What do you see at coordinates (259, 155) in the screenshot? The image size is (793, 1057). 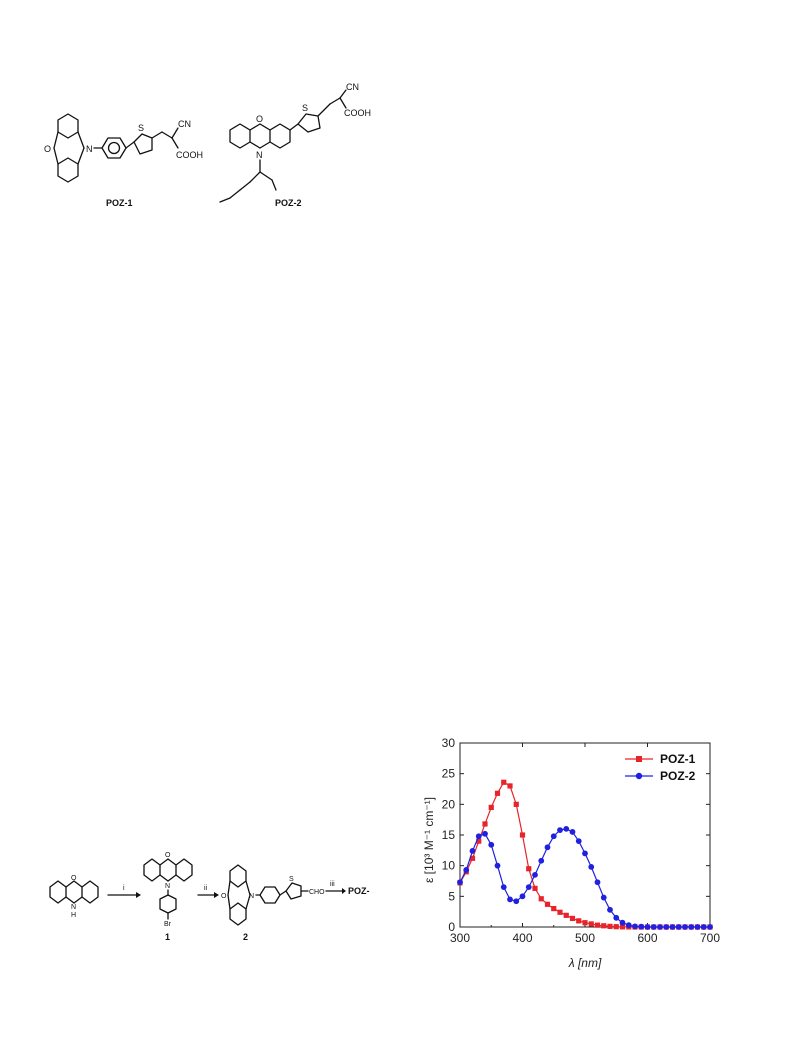 I see `poz2-nitrogen-label: N` at bounding box center [259, 155].